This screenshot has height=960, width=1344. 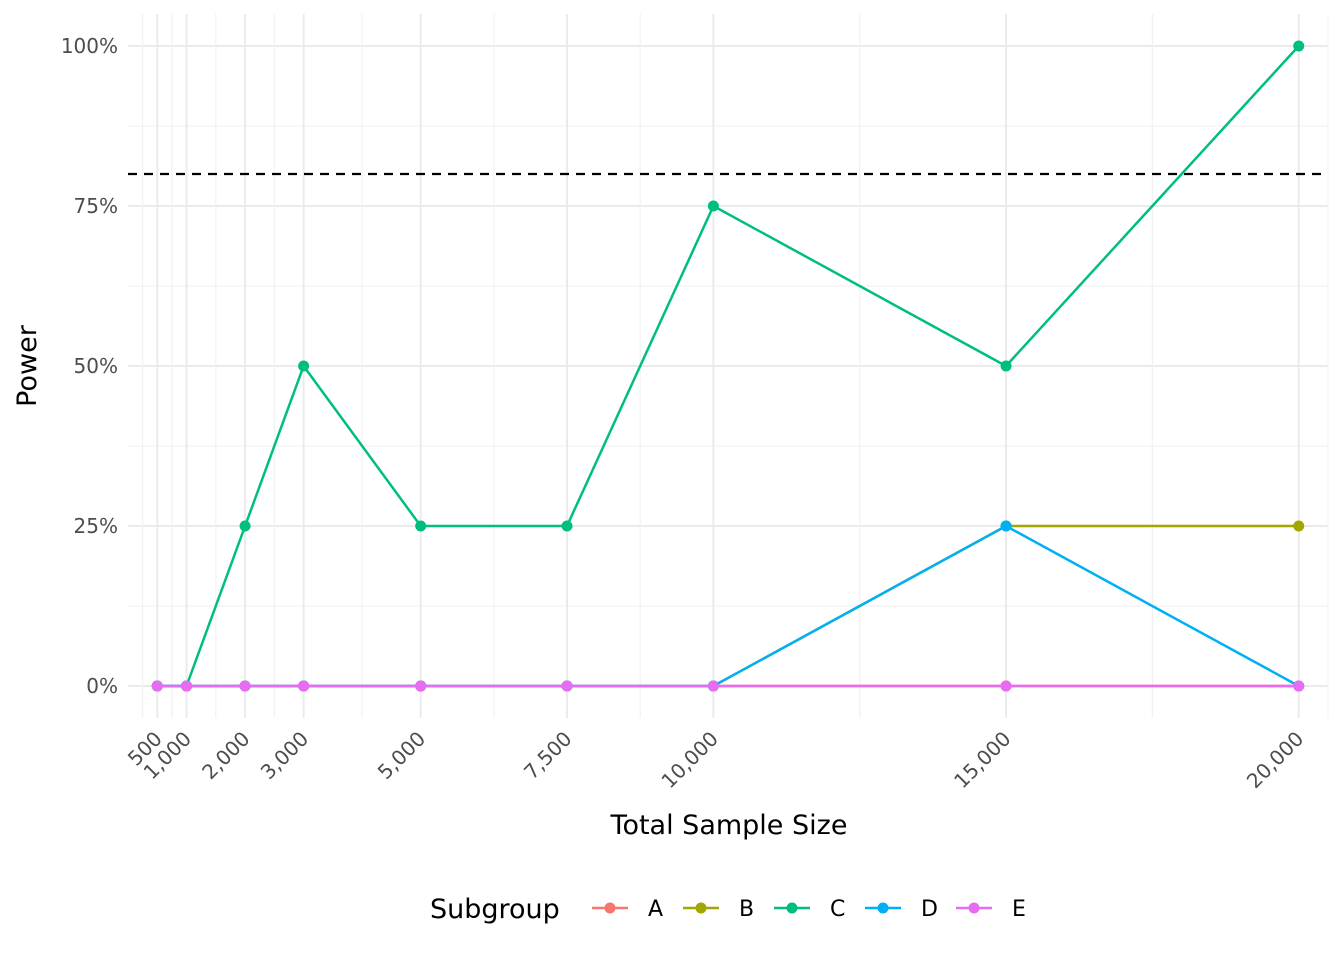 What do you see at coordinates (627, 909) in the screenshot?
I see `legend-item-A: A` at bounding box center [627, 909].